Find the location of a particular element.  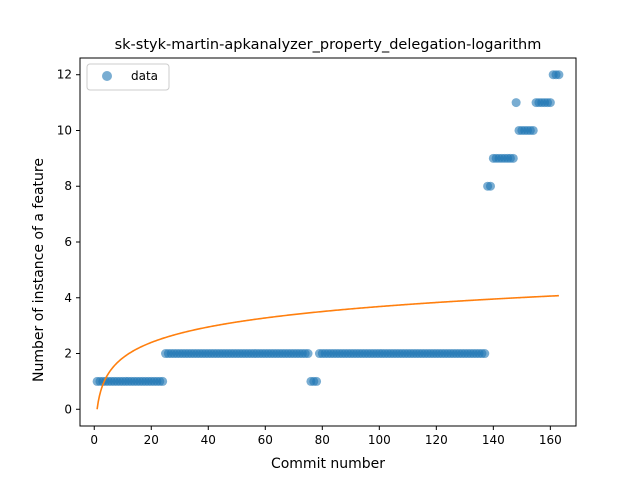

legend-marker is located at coordinates (107, 76).